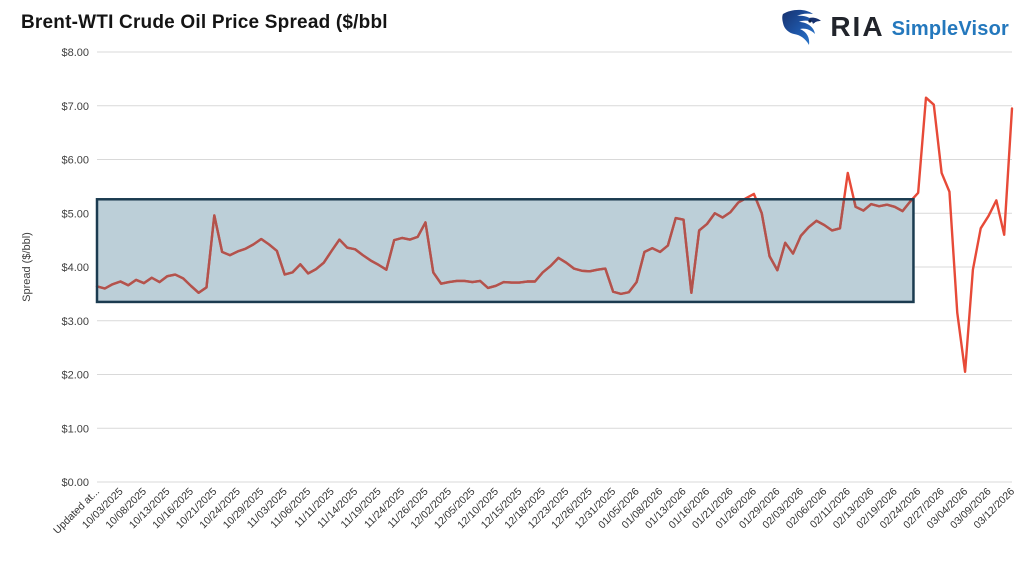  I want to click on header: Brent-WTI Crude Oil Price Spread ($/bbl, so click(511, 26).